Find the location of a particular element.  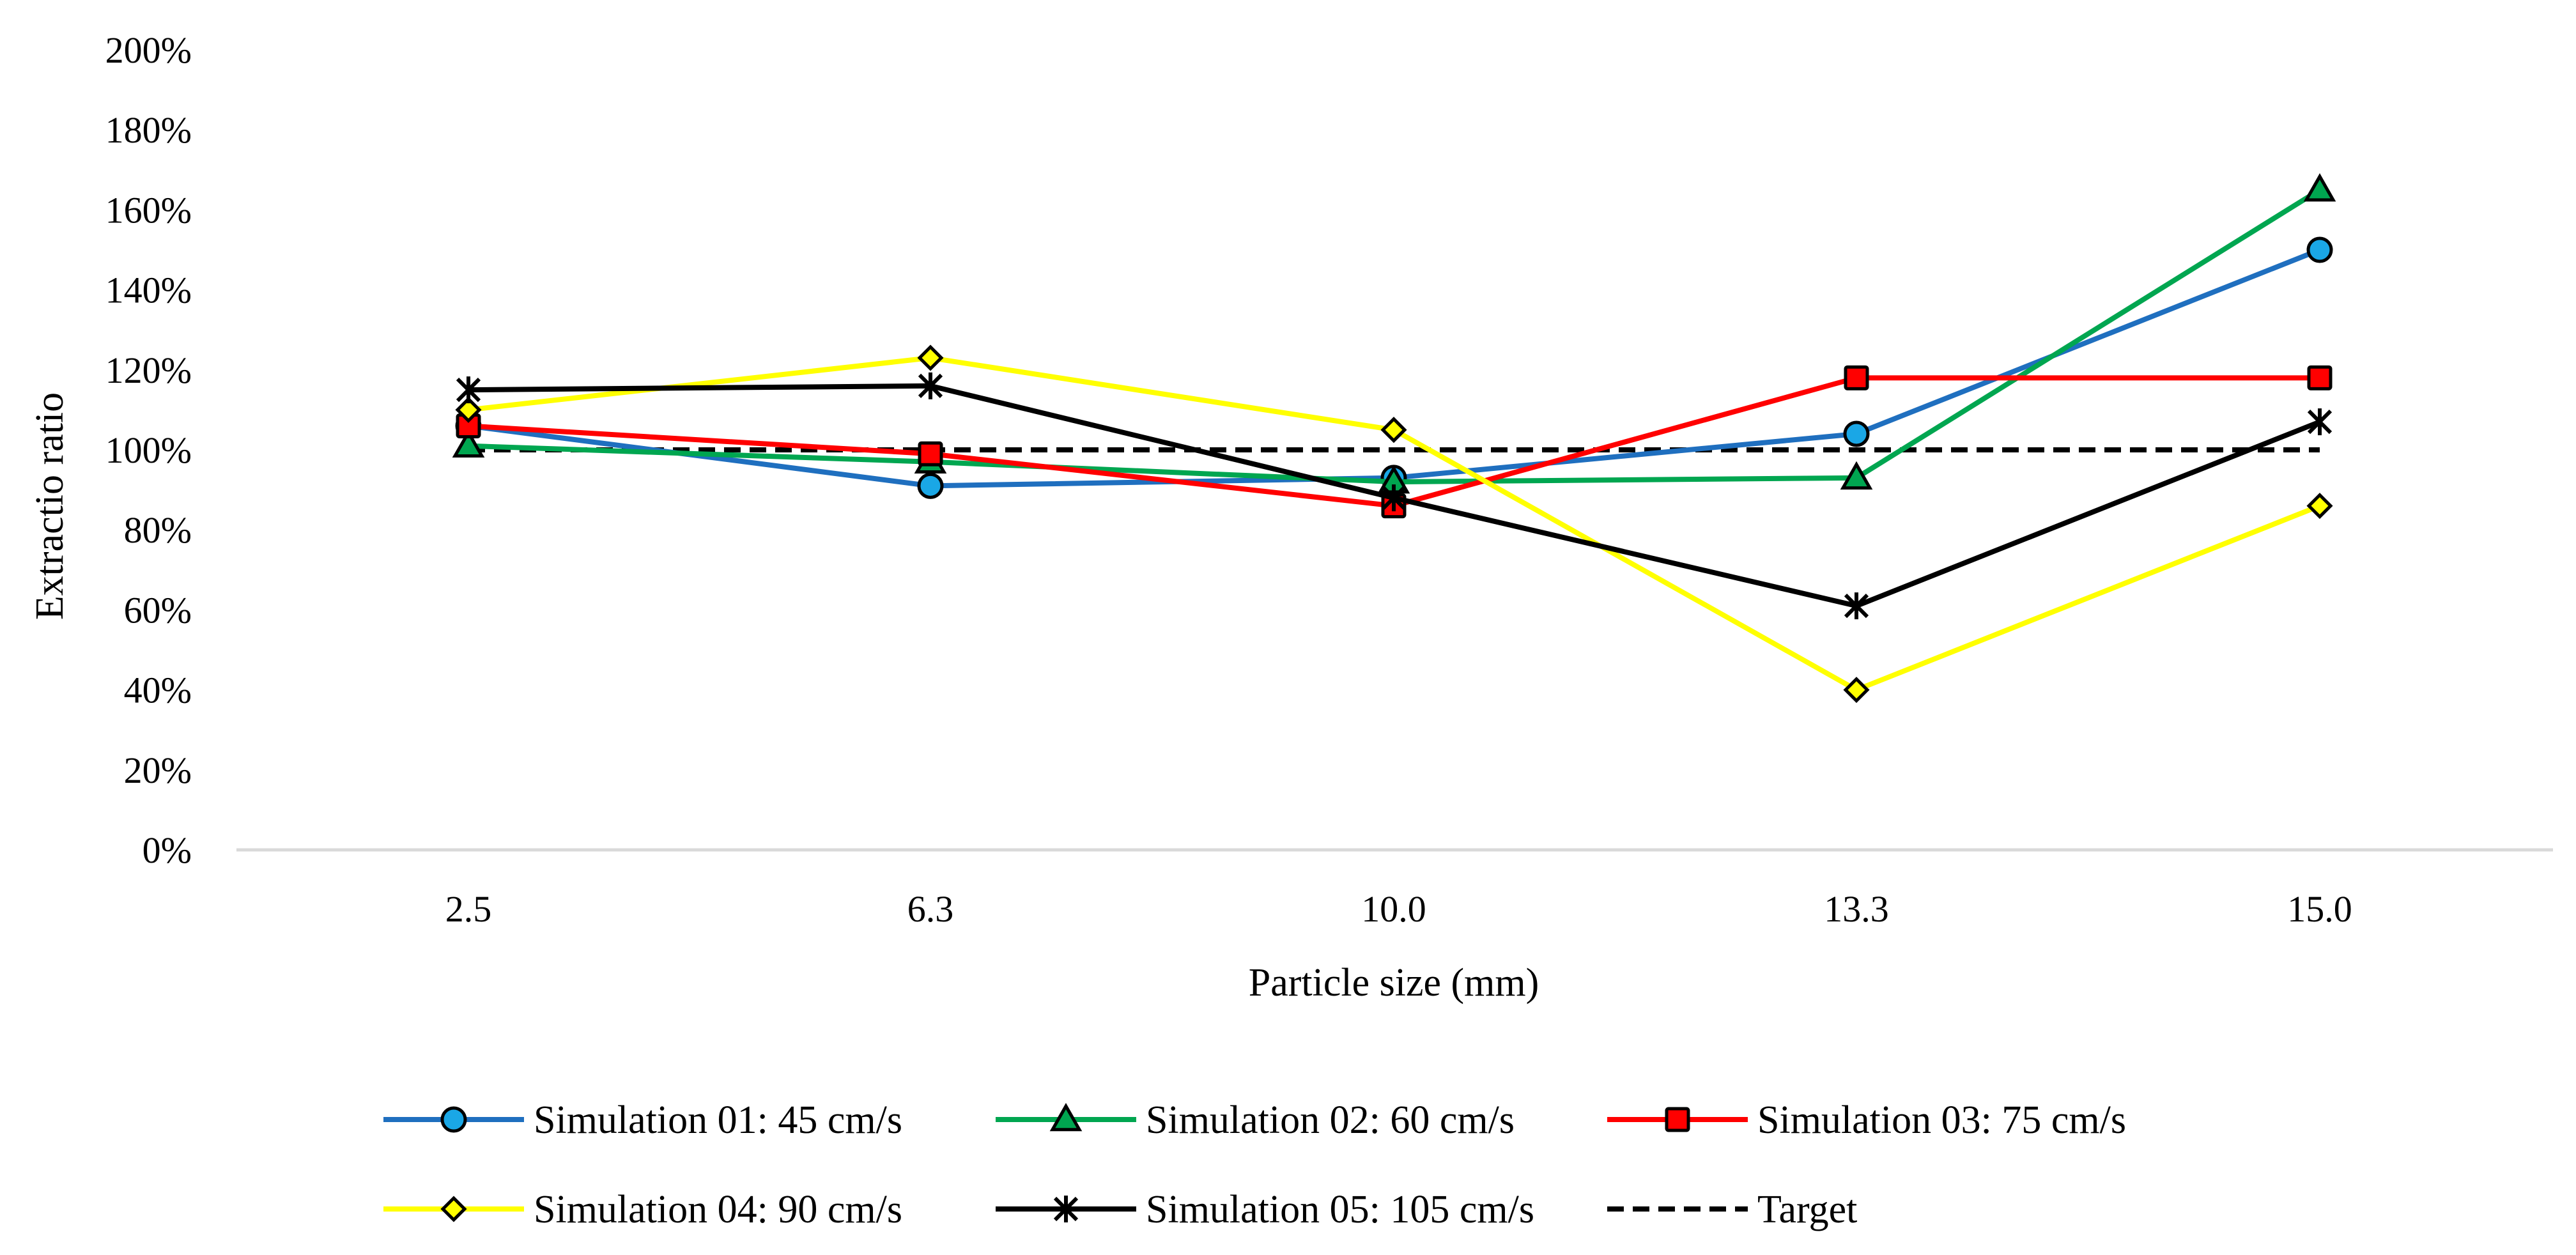

legend-item: Target is located at coordinates (1732, 1209).